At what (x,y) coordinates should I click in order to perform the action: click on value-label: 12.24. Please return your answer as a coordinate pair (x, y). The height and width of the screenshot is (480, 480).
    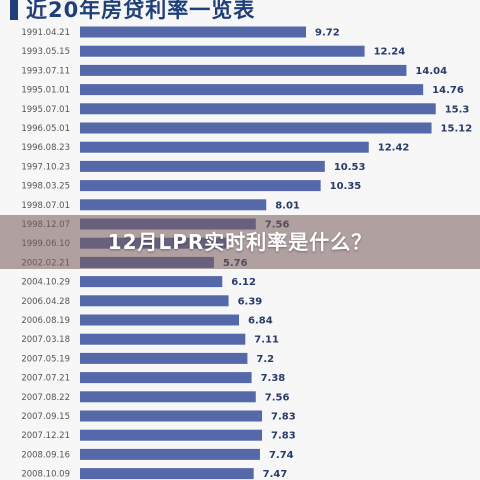
    Looking at the image, I should click on (390, 52).